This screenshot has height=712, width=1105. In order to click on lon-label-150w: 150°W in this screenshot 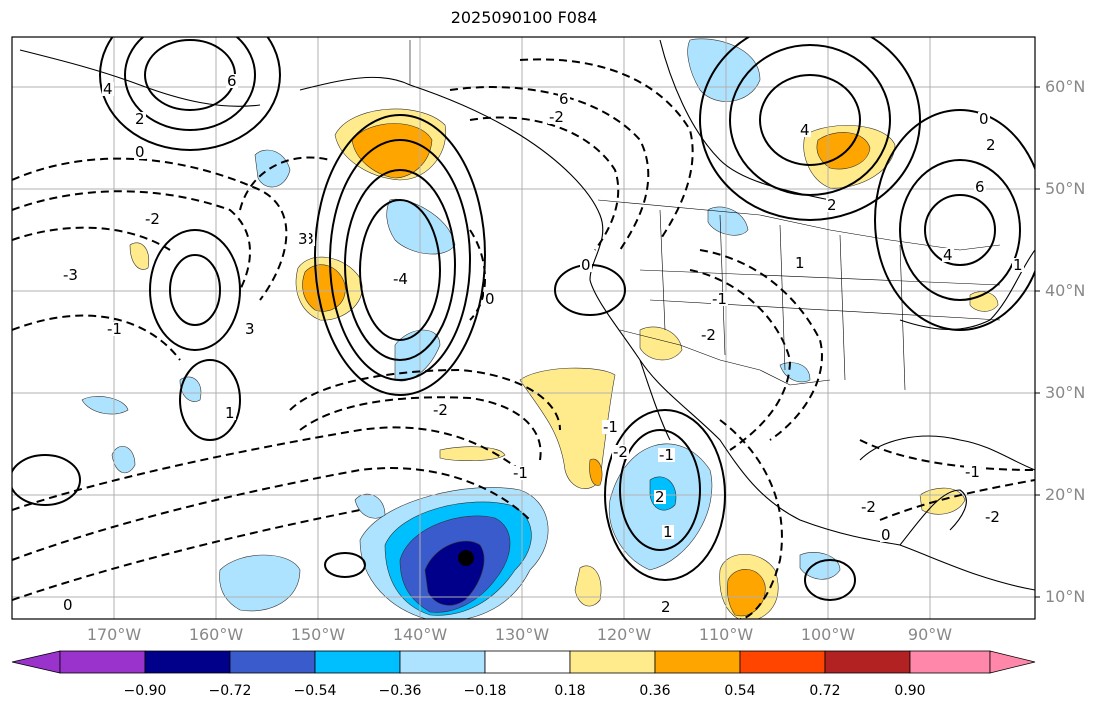, I will do `click(318, 634)`.